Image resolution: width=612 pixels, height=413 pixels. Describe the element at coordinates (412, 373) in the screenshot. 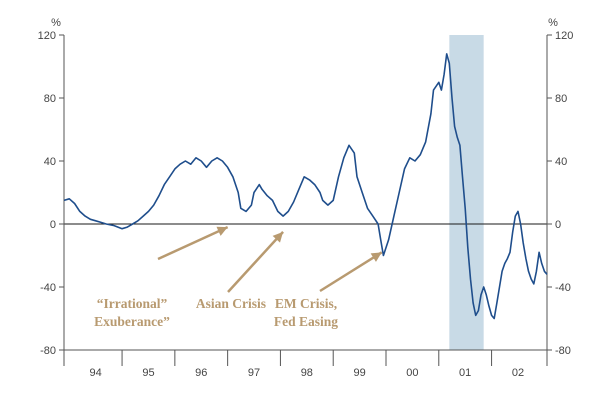

I see `x-tick-label: 00` at that location.